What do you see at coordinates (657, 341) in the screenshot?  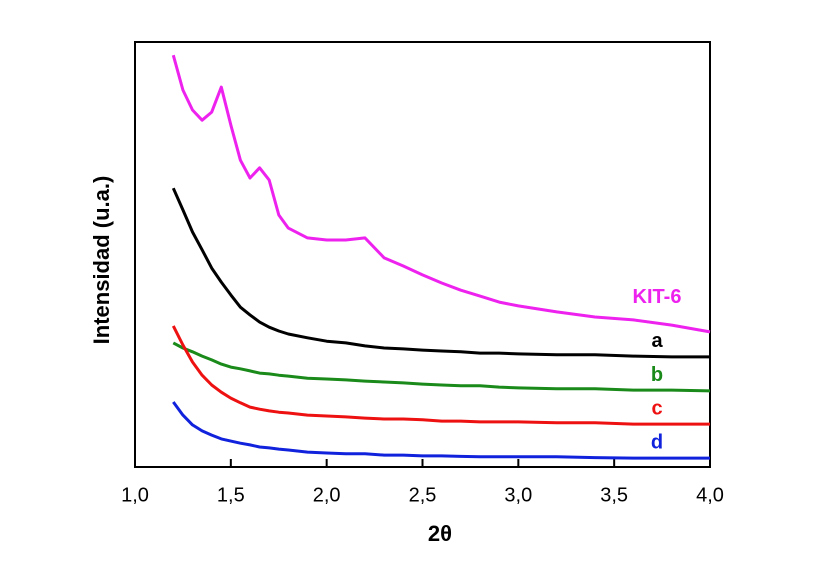 I see `series-label: a` at bounding box center [657, 341].